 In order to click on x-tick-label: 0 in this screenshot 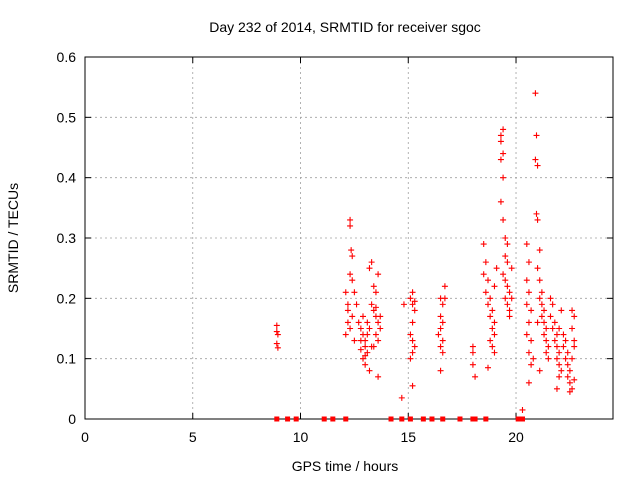, I will do `click(85, 437)`.